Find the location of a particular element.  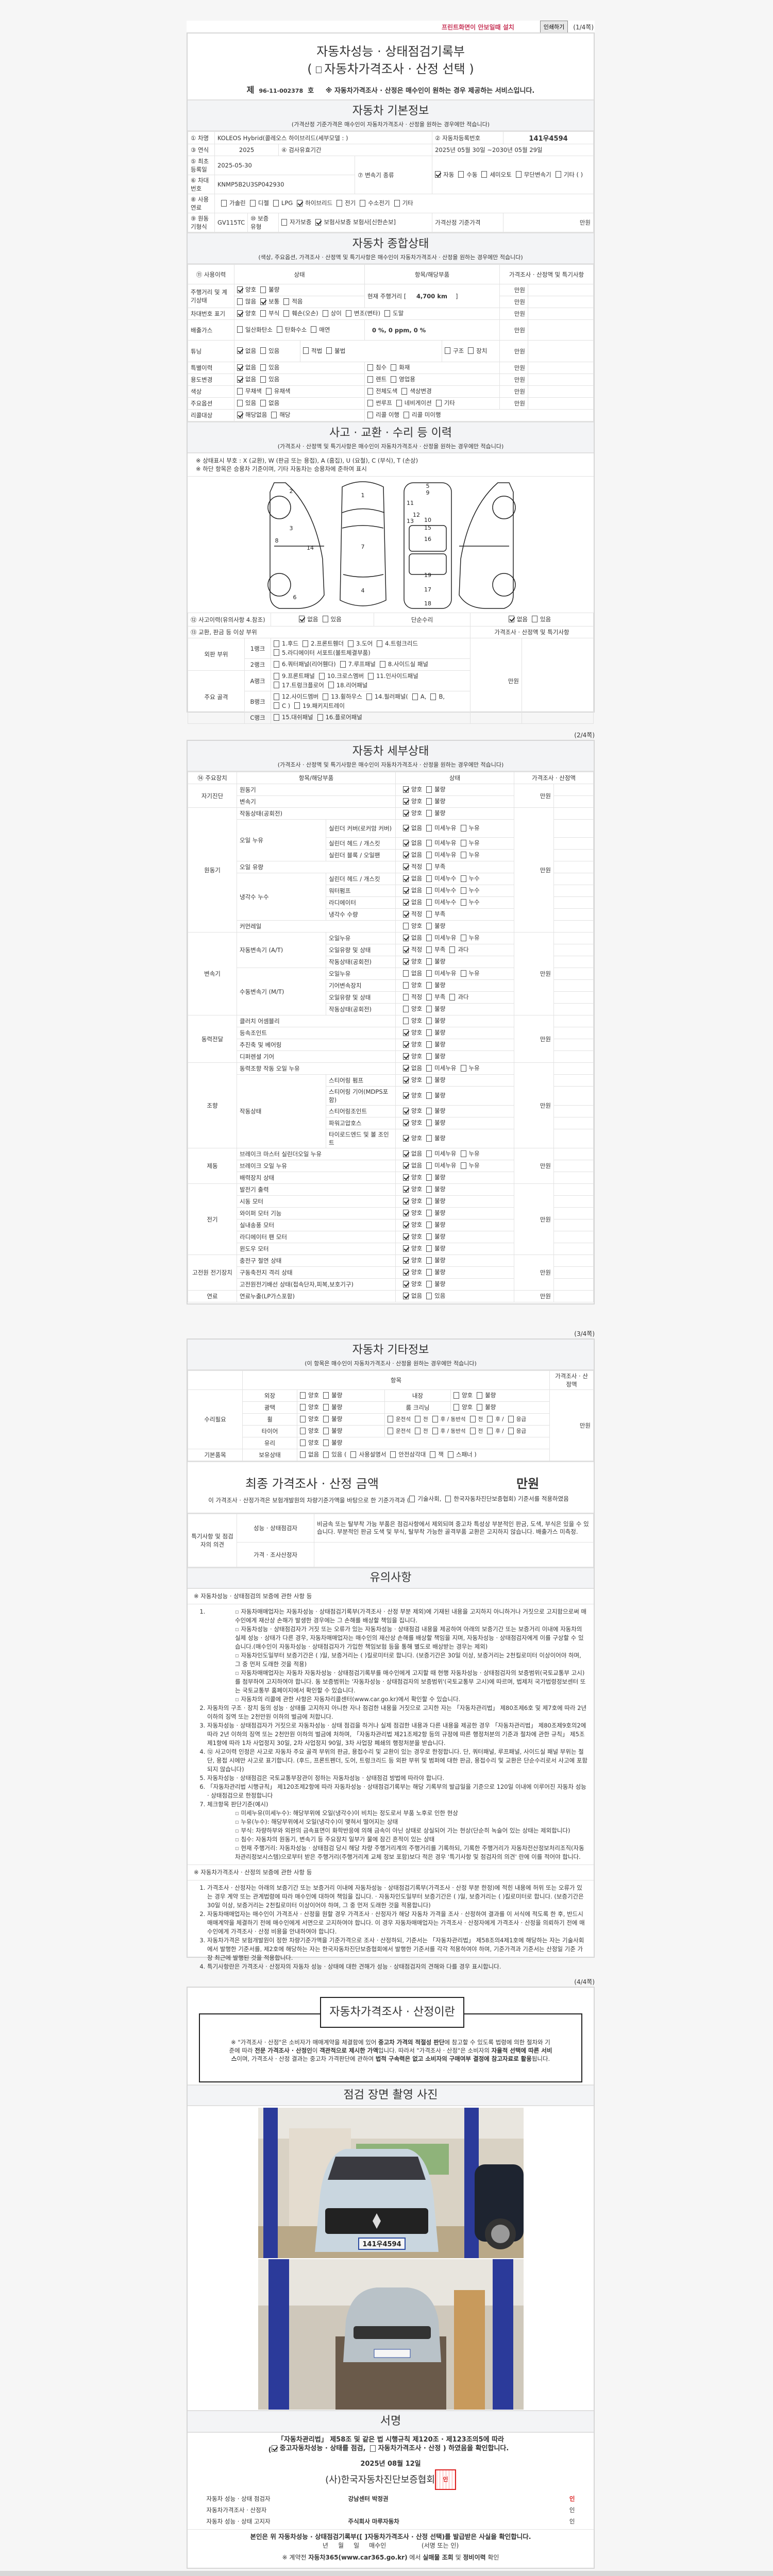

checkbox-option: C ) is located at coordinates (282, 705).